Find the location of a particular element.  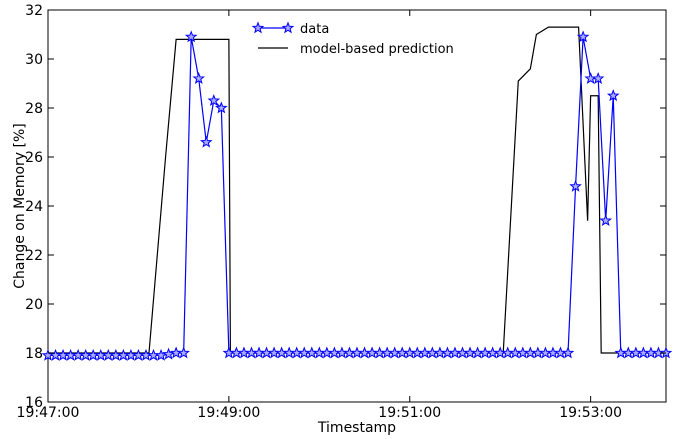

x-axis-label: Timestamp is located at coordinates (356, 428).